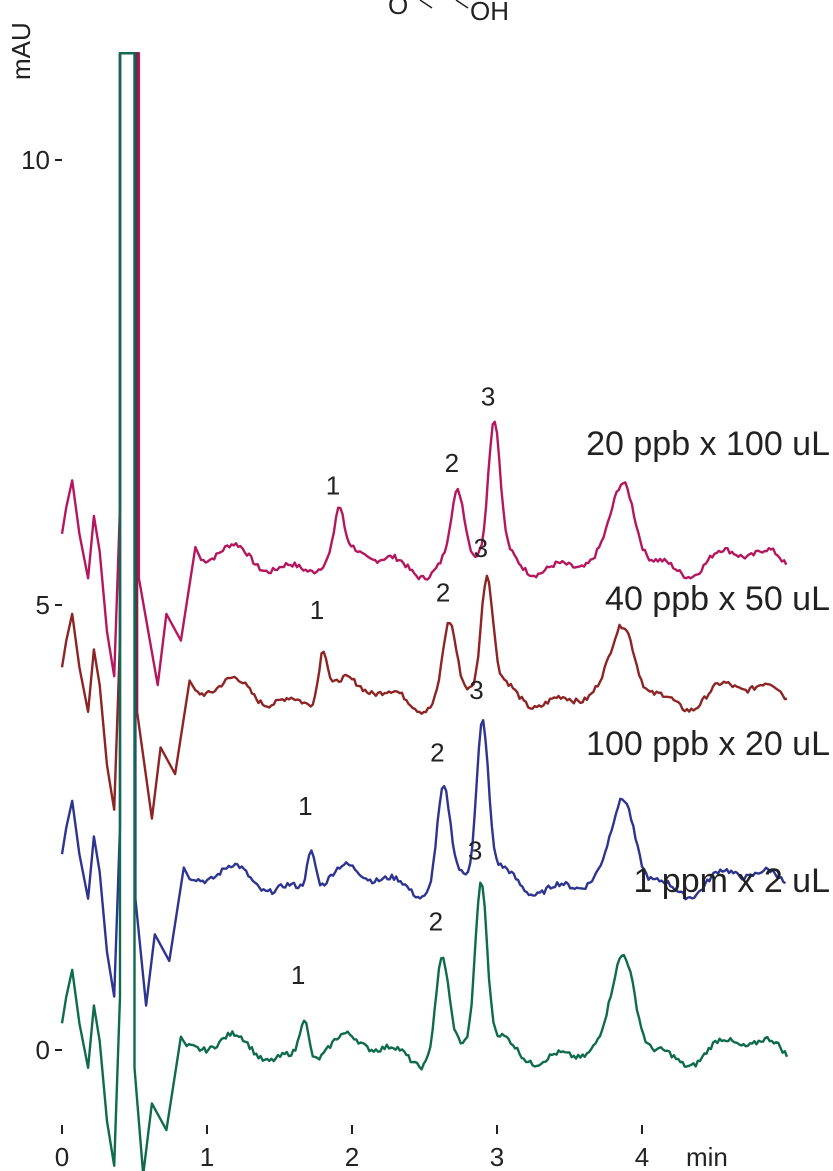 The image size is (833, 1171). What do you see at coordinates (731, 881) in the screenshot?
I see `series-label-3: 1 ppm x 2 uL` at bounding box center [731, 881].